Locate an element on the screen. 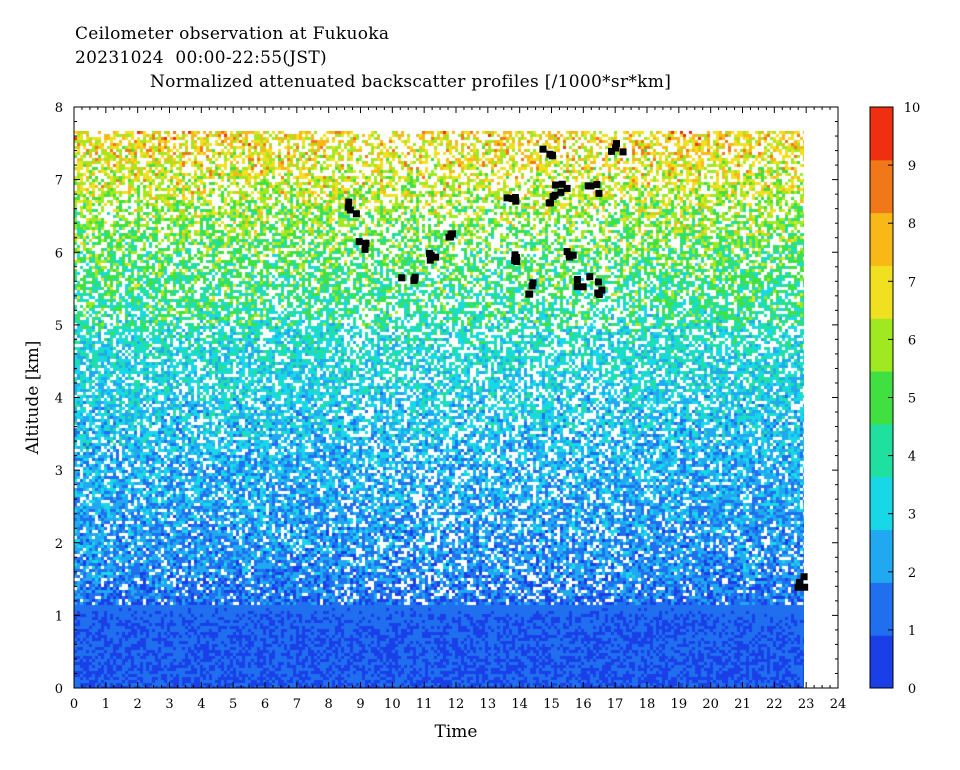 This screenshot has width=960, height=770. x-tick-label: 18 is located at coordinates (647, 704).